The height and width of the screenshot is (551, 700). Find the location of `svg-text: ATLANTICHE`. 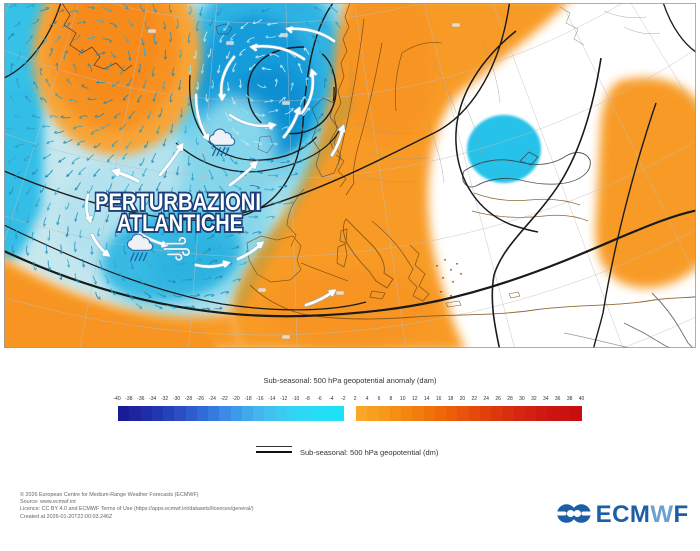

svg-text: ATLANTICHE is located at coordinates (180, 223).